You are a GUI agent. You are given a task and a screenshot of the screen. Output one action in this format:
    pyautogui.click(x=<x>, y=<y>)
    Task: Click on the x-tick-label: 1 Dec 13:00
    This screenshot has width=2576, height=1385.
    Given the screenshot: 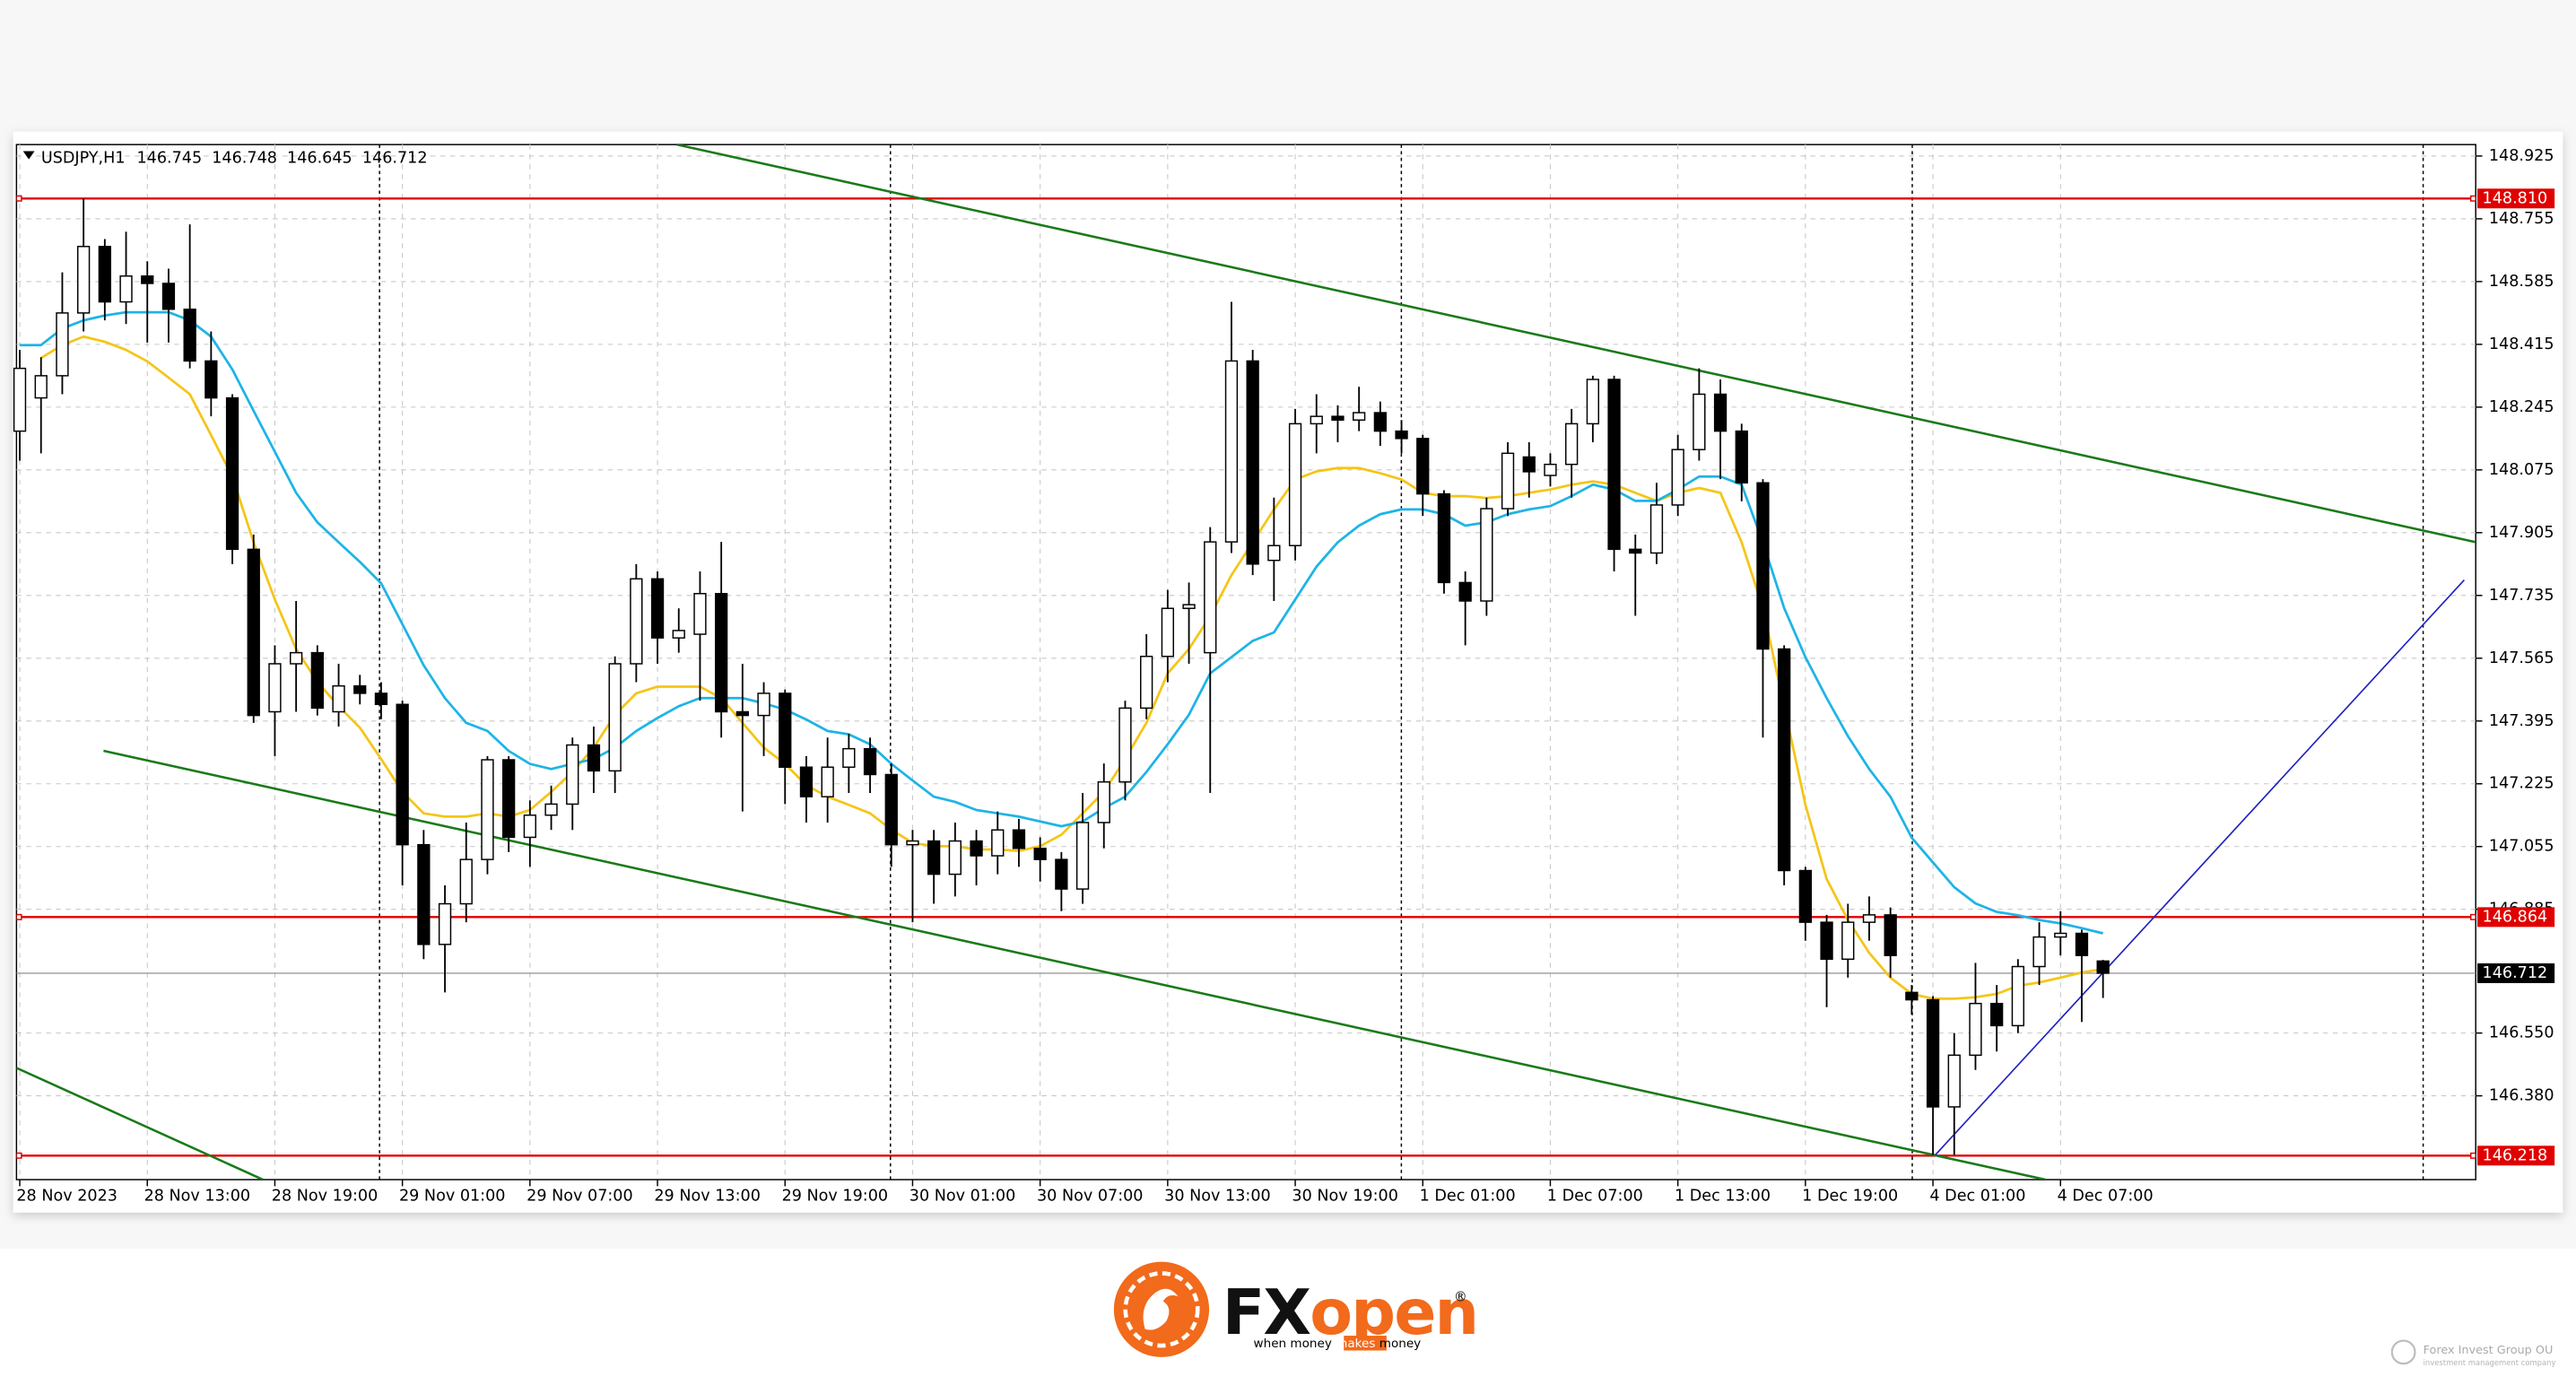 What is the action you would take?
    pyautogui.click(x=1723, y=1196)
    